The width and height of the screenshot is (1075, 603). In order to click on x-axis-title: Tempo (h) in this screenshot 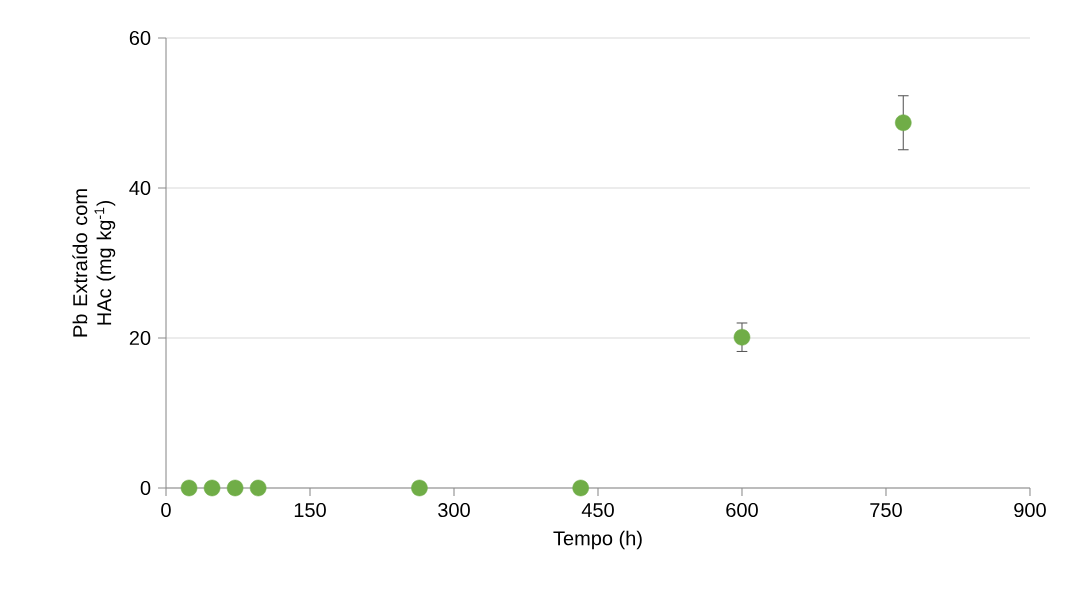, I will do `click(597, 540)`.